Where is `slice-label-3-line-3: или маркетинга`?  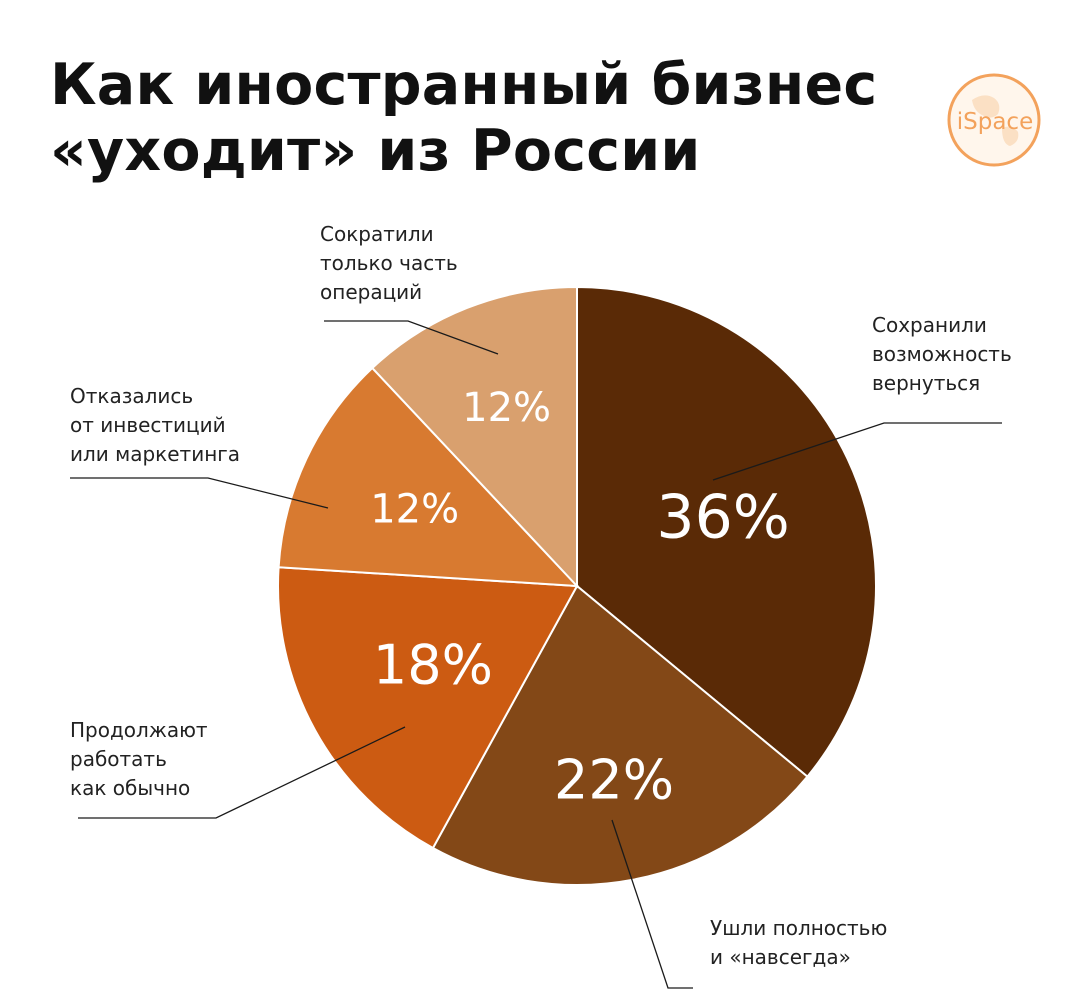
slice-label-3-line-3: или маркетинга is located at coordinates (155, 454).